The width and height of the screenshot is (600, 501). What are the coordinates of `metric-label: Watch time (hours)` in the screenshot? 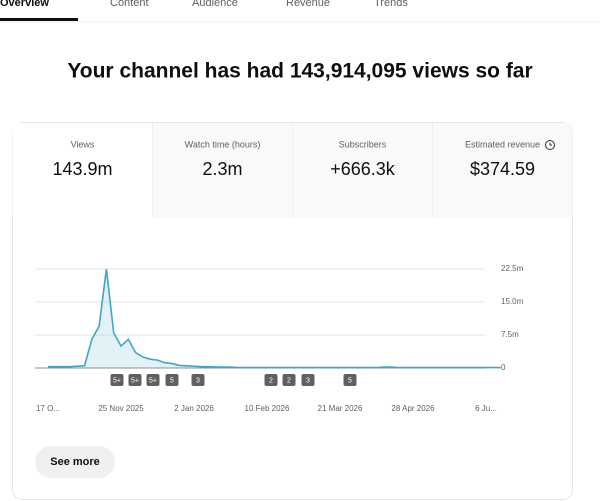 It's located at (223, 144).